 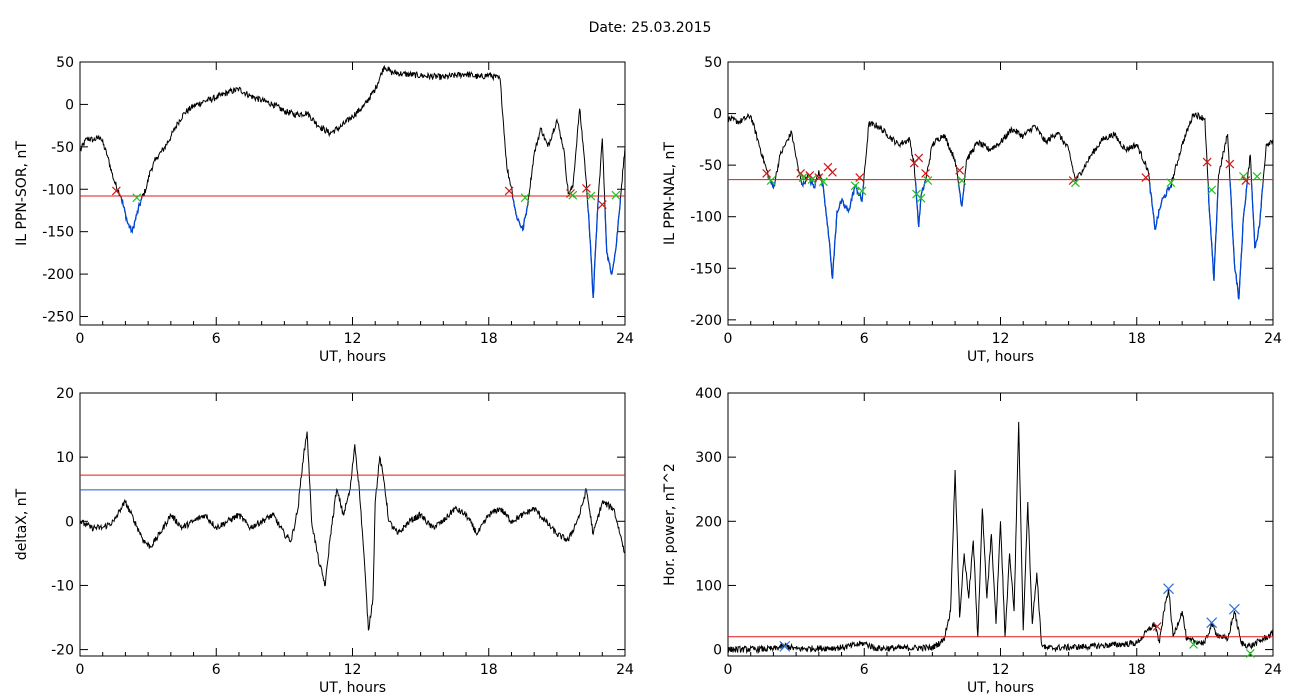 I want to click on y-axis-label: IL PPN-NAL, nT, so click(x=670, y=193).